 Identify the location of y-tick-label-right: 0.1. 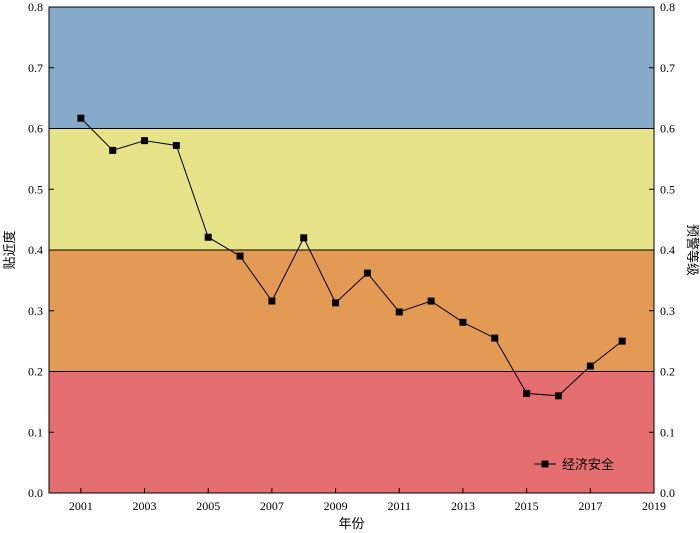
(667, 432).